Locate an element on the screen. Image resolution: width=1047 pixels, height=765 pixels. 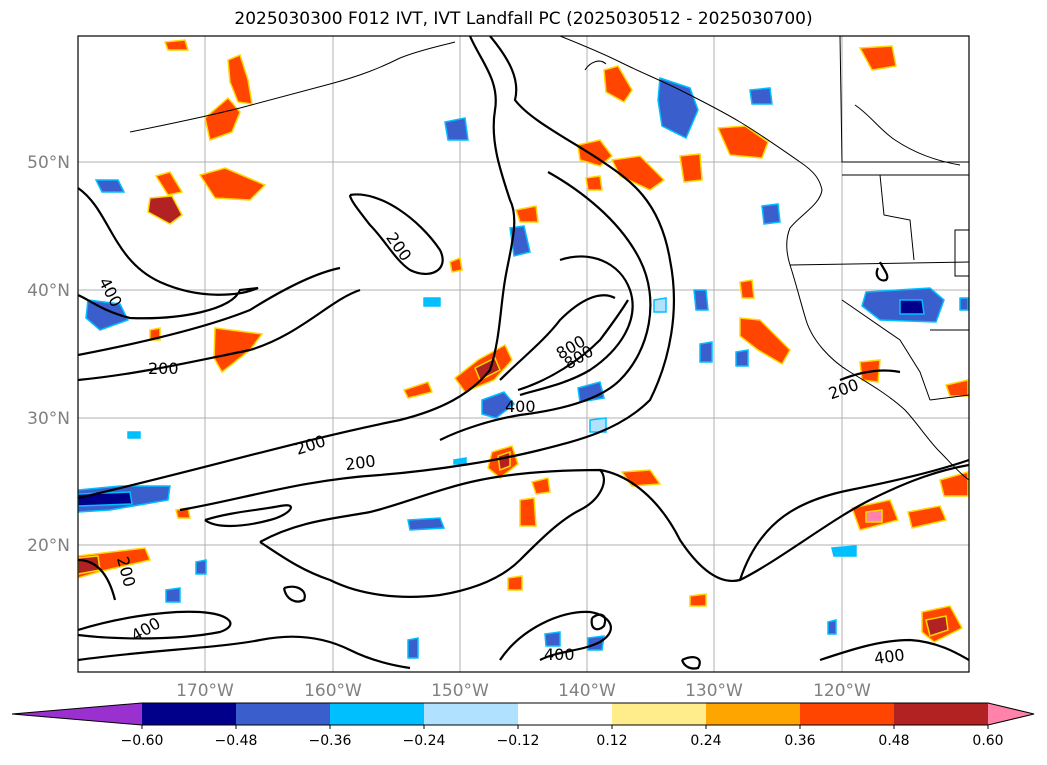
colorbar-extend-low is located at coordinates (77, 714).